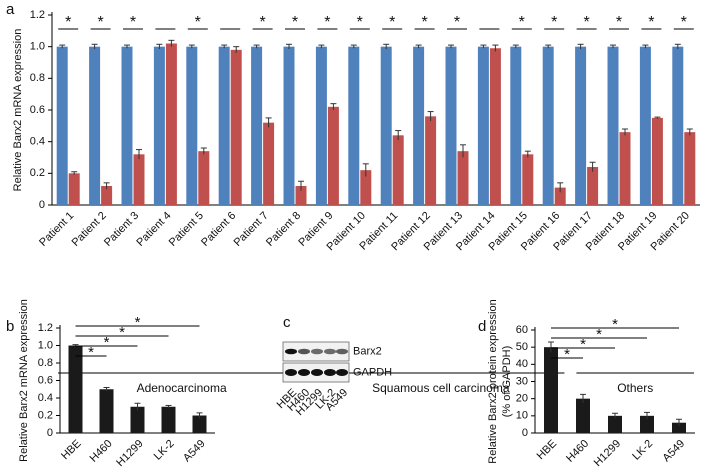 The height and width of the screenshot is (475, 709). Describe the element at coordinates (182, 388) in the screenshot. I see `group-label: Adenocarcinoma` at that location.